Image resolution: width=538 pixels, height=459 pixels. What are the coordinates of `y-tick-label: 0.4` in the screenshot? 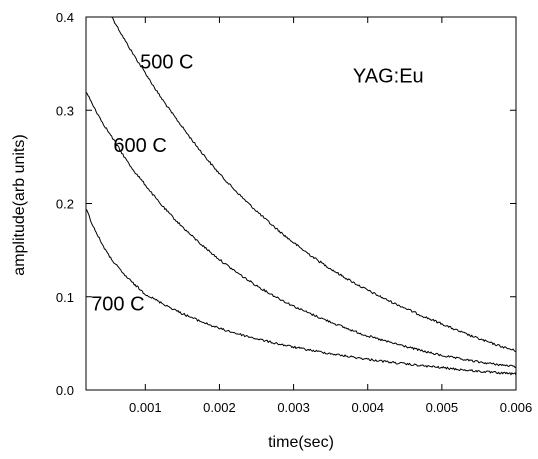 It's located at (65, 17).